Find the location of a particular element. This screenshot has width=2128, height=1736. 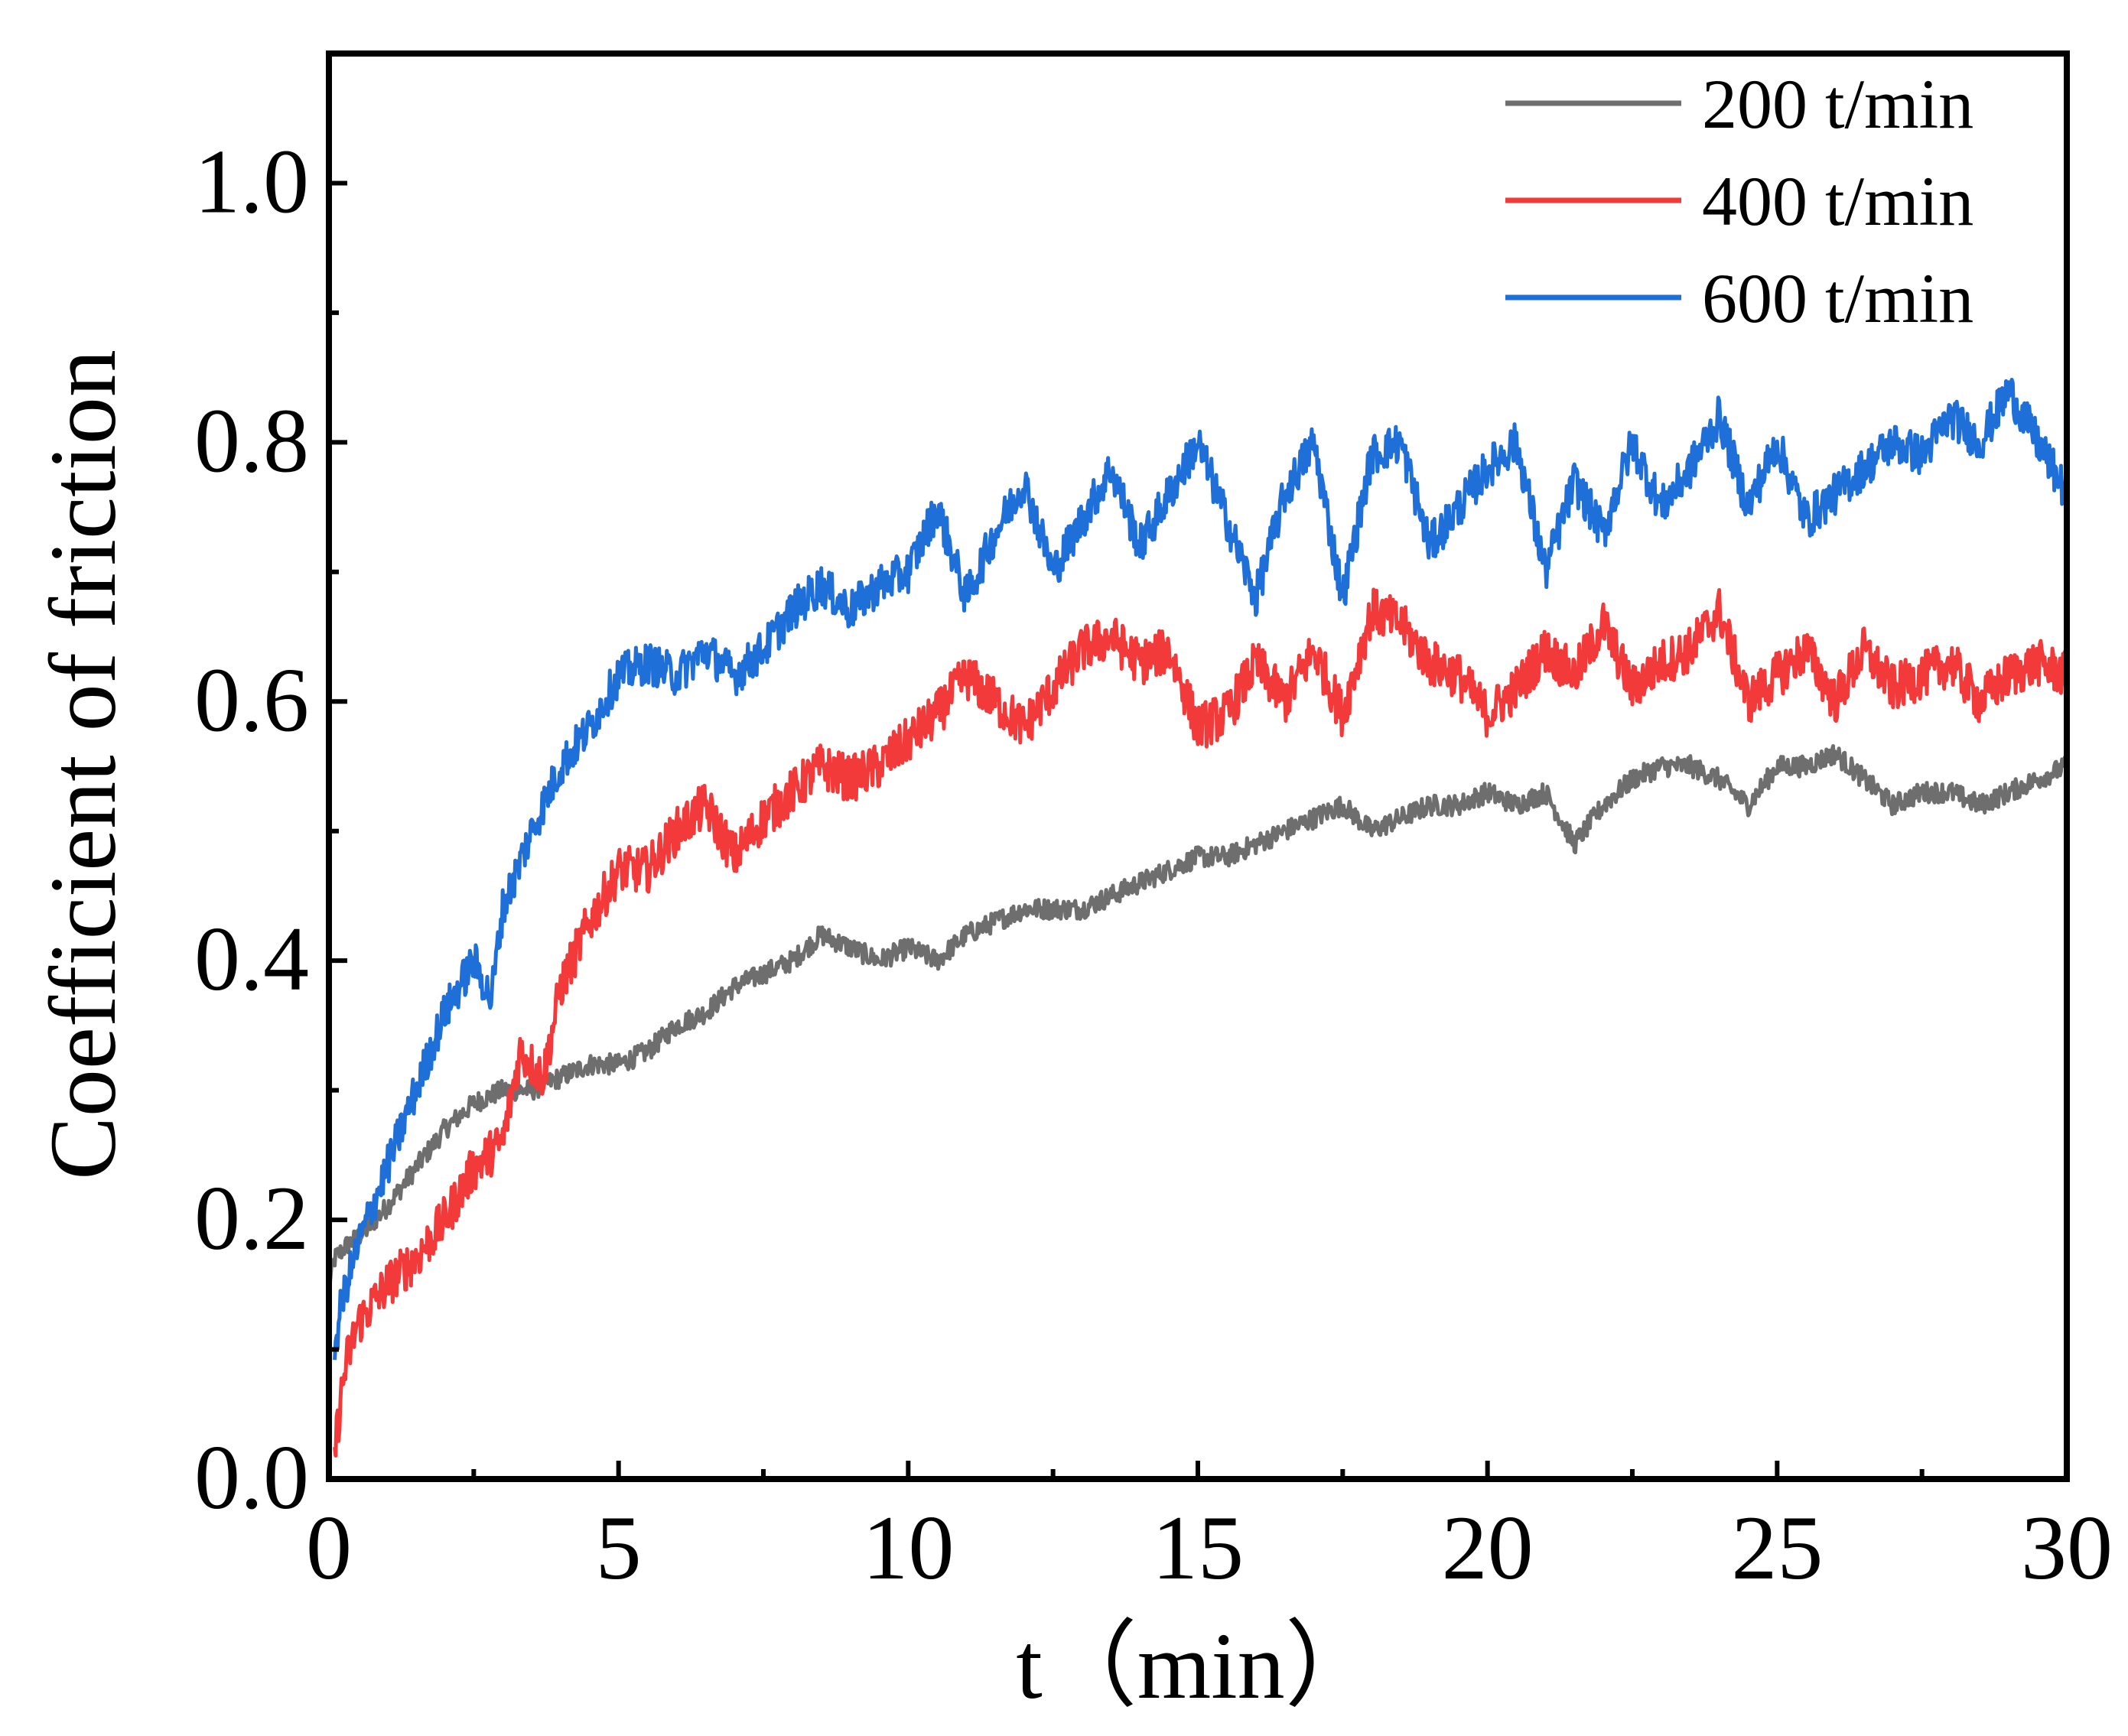

x-tick-label: 5 is located at coordinates (619, 1547).